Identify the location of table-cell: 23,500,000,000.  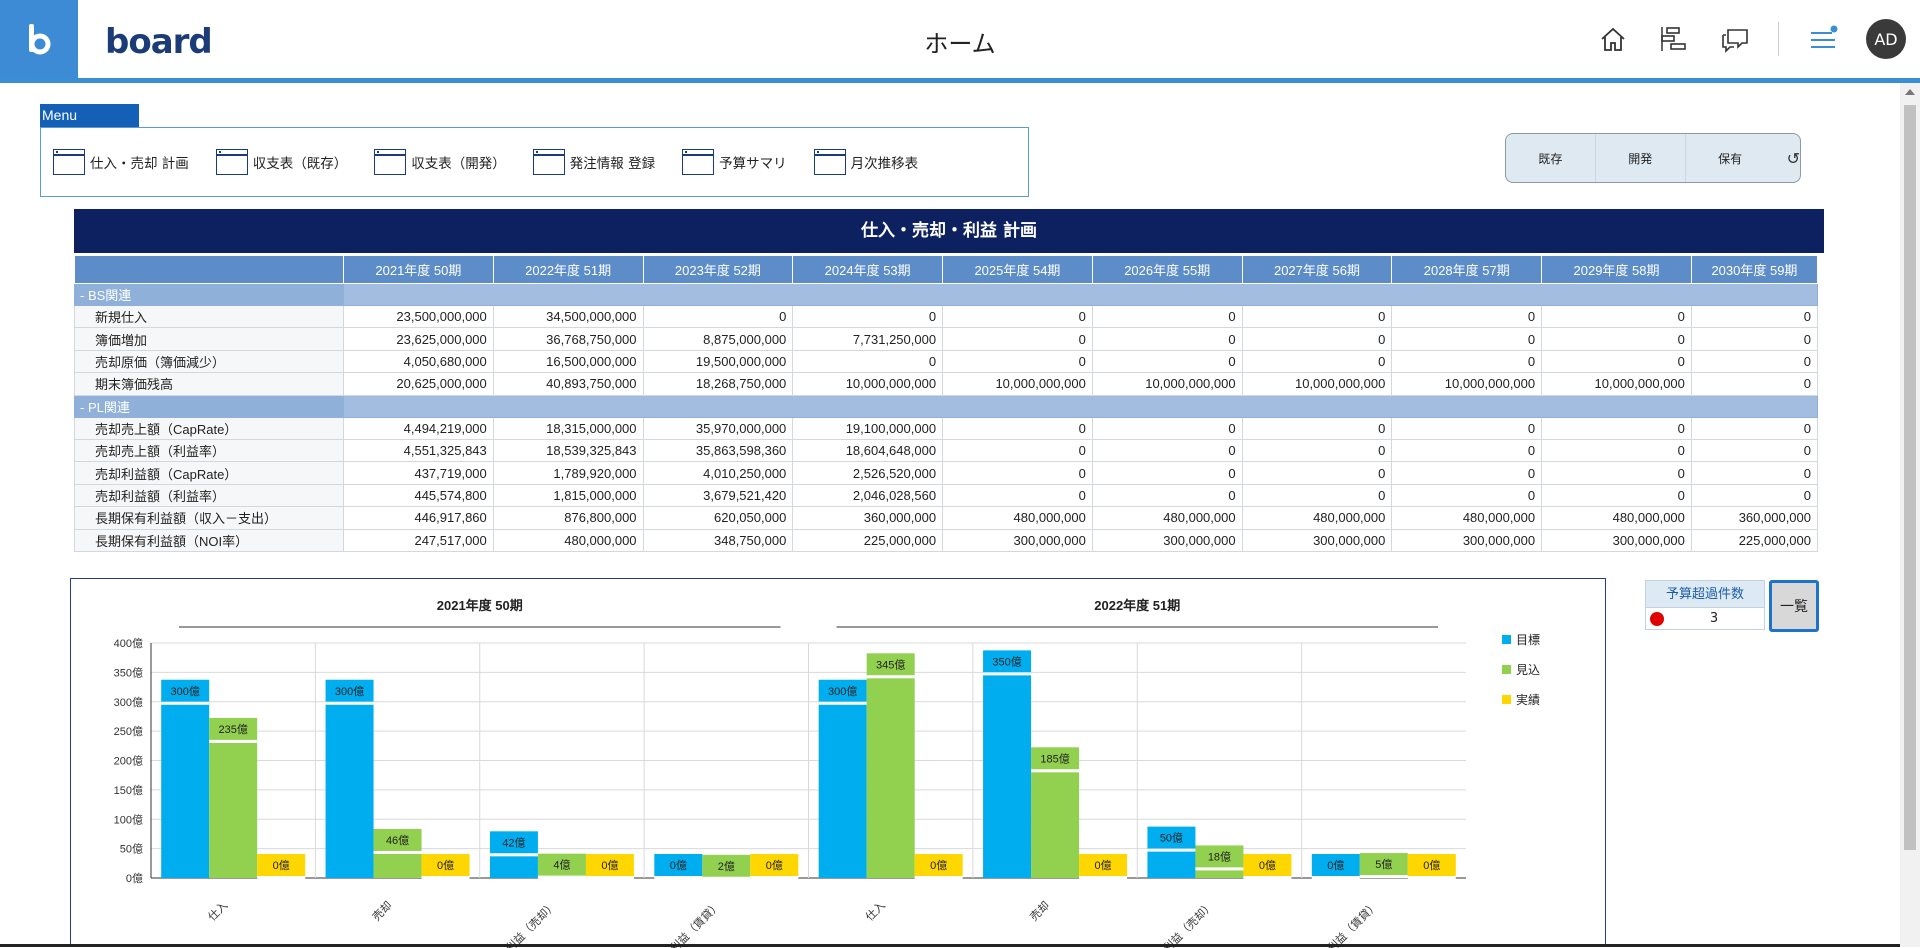
(418, 316).